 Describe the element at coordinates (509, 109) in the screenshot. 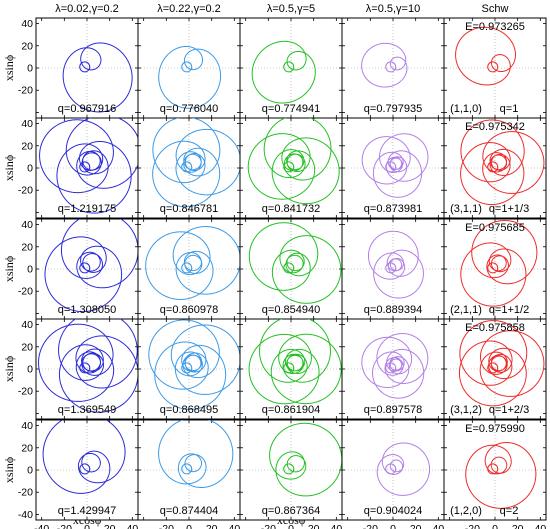

I see `q-value-label: q=1` at that location.